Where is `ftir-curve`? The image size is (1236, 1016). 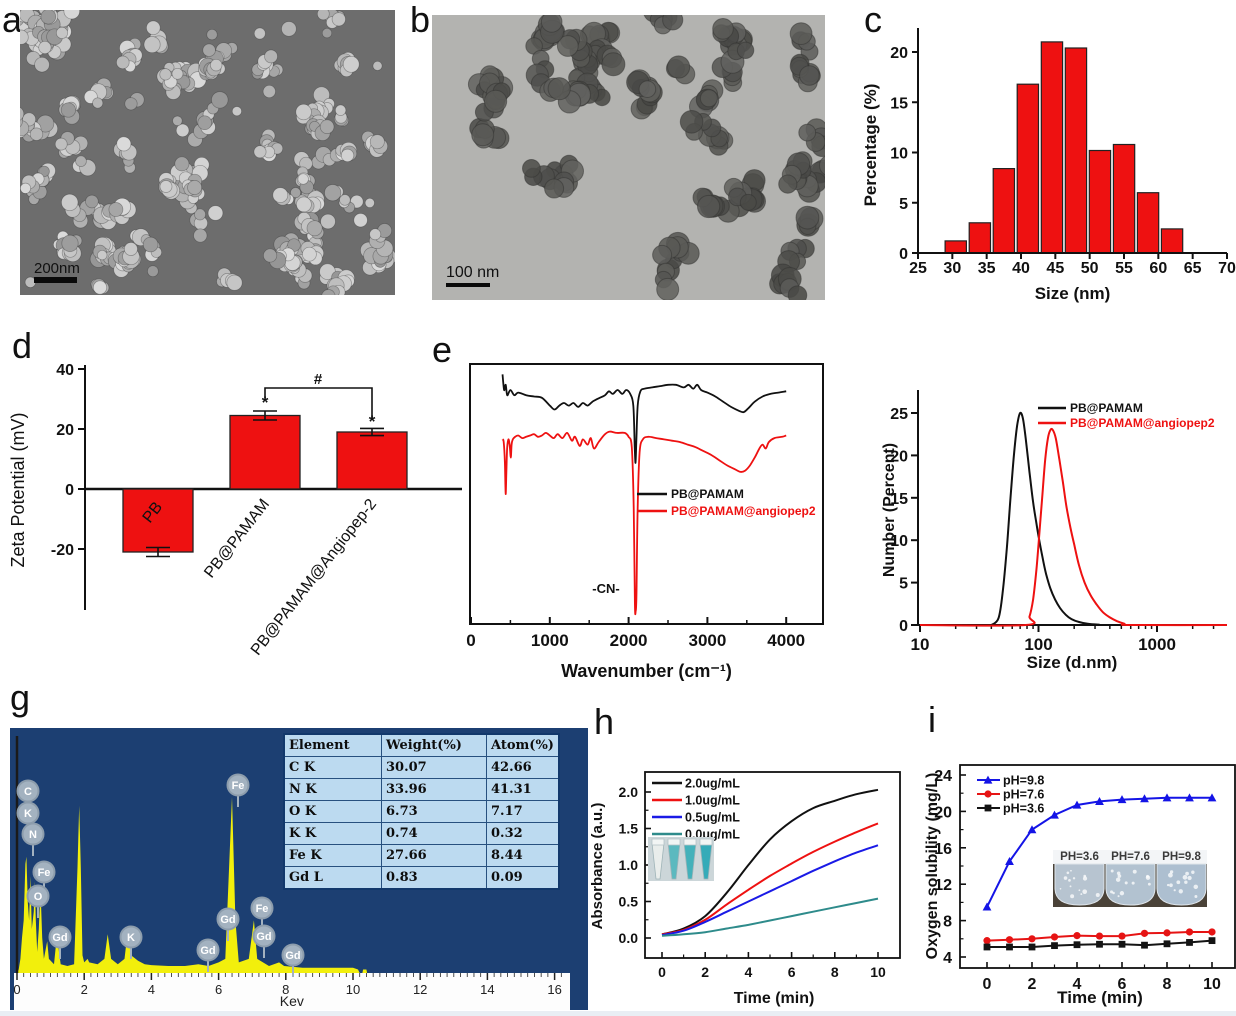 ftir-curve is located at coordinates (644, 419).